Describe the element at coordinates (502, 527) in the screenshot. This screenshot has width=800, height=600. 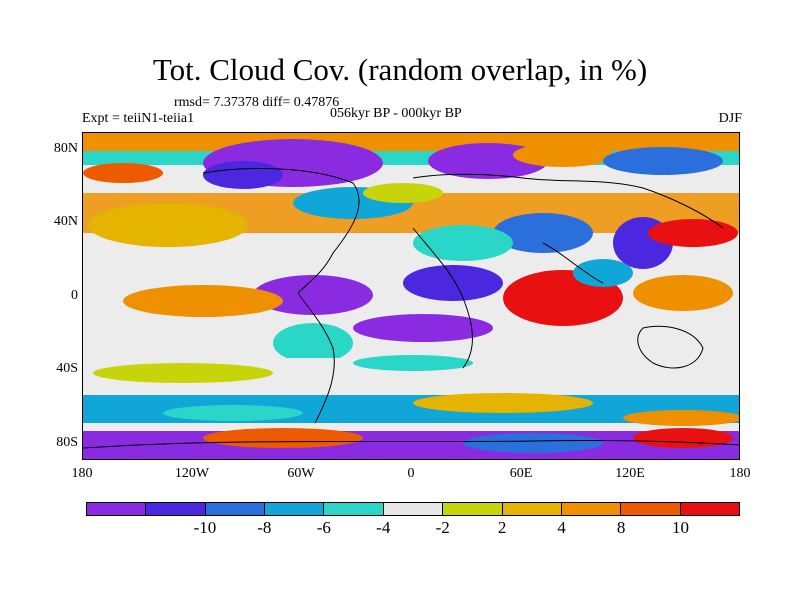
I see `colorbar-label: 2` at that location.